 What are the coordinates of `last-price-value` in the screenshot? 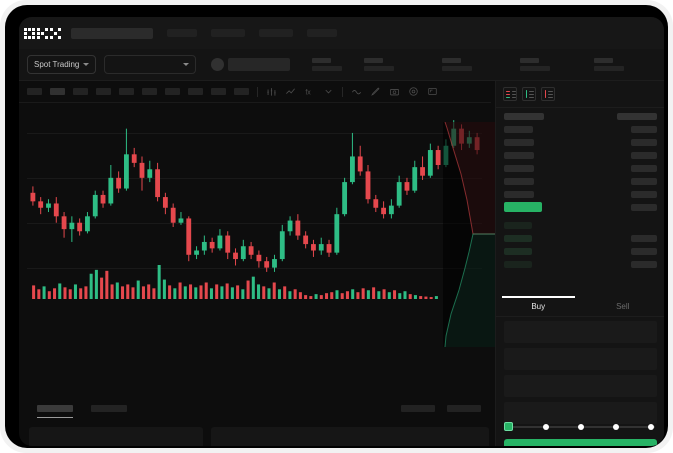 It's located at (259, 64).